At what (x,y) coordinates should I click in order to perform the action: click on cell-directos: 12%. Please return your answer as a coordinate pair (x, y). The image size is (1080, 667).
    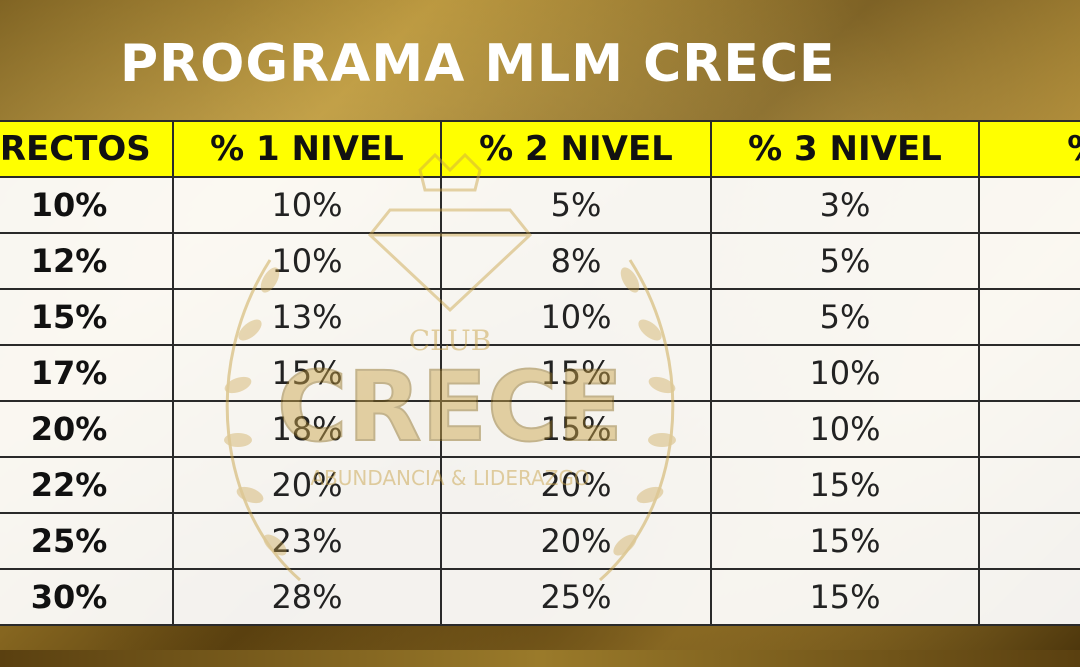
    Looking at the image, I should click on (87, 261).